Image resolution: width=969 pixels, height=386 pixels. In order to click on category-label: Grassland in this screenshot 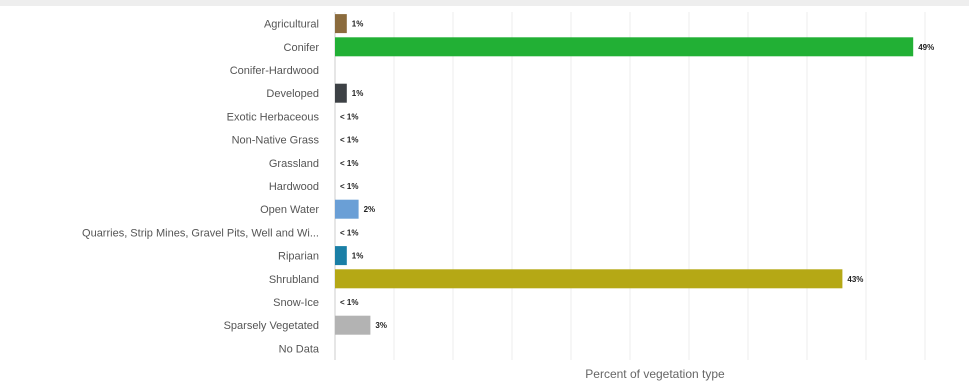, I will do `click(294, 164)`.